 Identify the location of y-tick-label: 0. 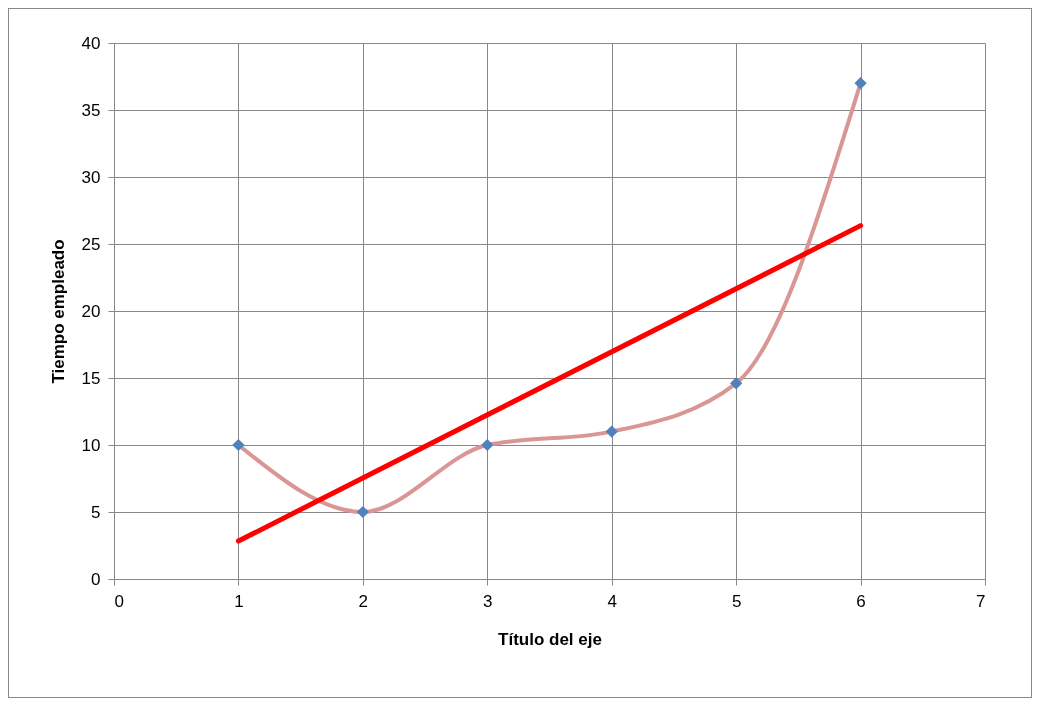
(96, 579).